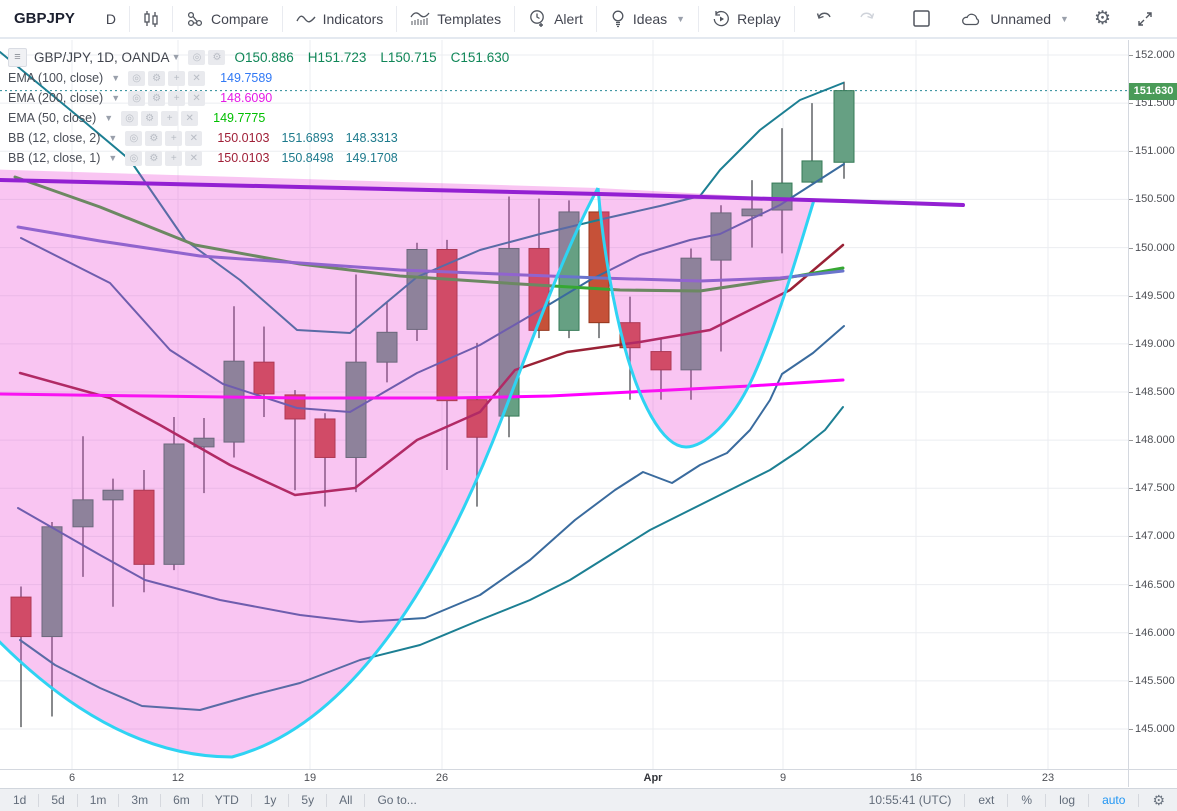 The height and width of the screenshot is (811, 1177). Describe the element at coordinates (706, 317) in the screenshot. I see `arc-drawing-fill` at that location.